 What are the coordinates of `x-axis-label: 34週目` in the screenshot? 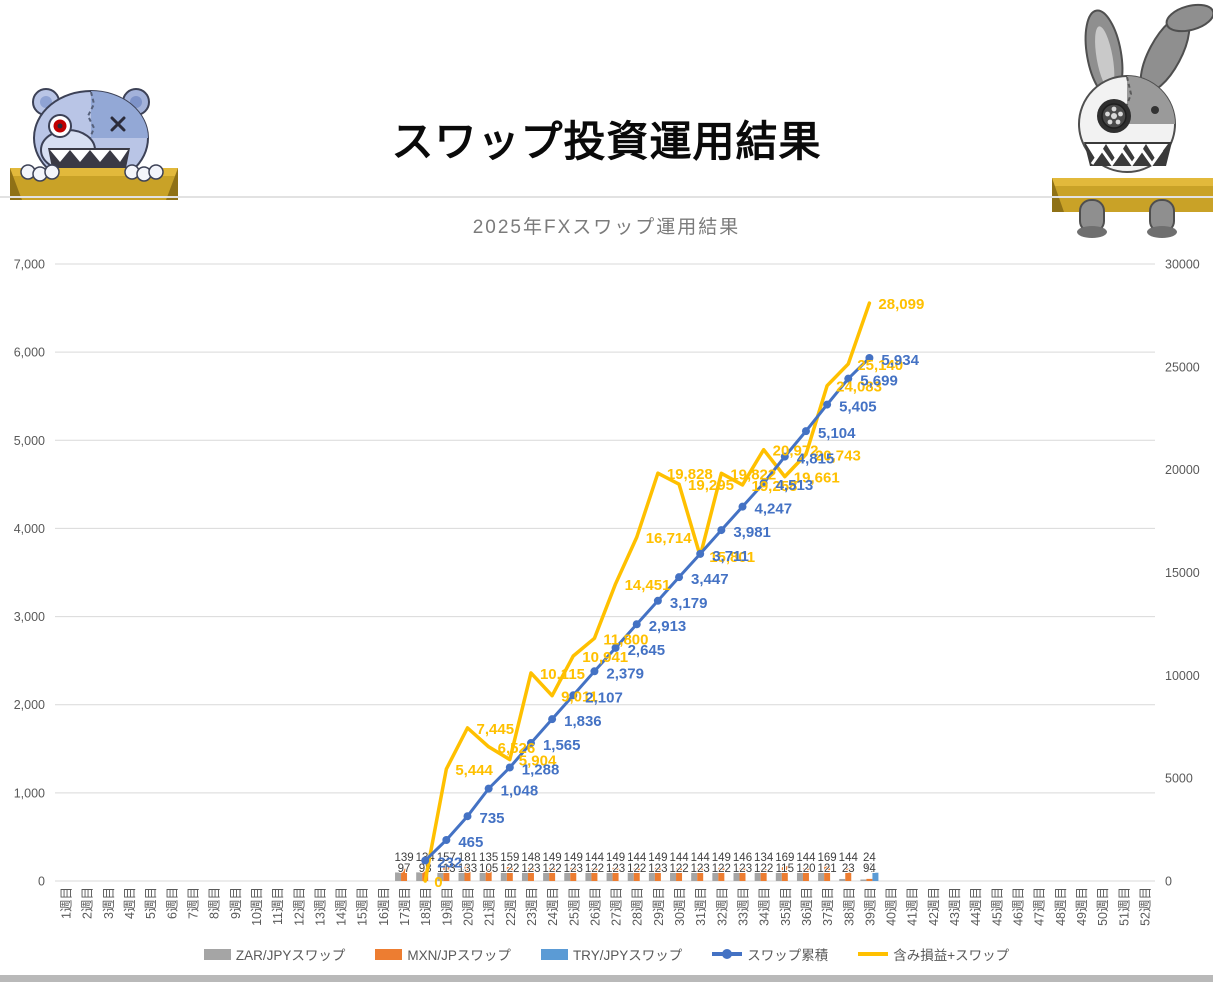 It's located at (765, 906).